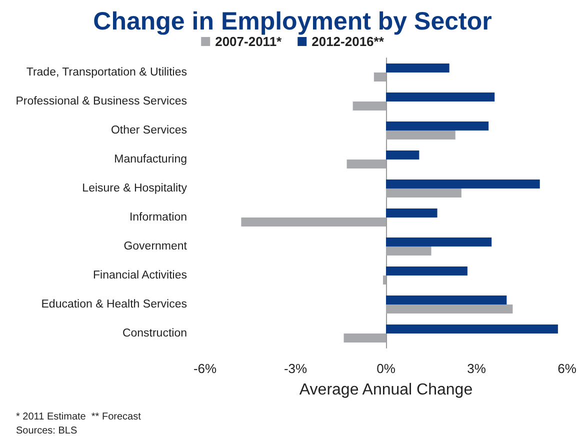 Image resolution: width=585 pixels, height=440 pixels. I want to click on legend-label: 2012-2016**, so click(348, 41).